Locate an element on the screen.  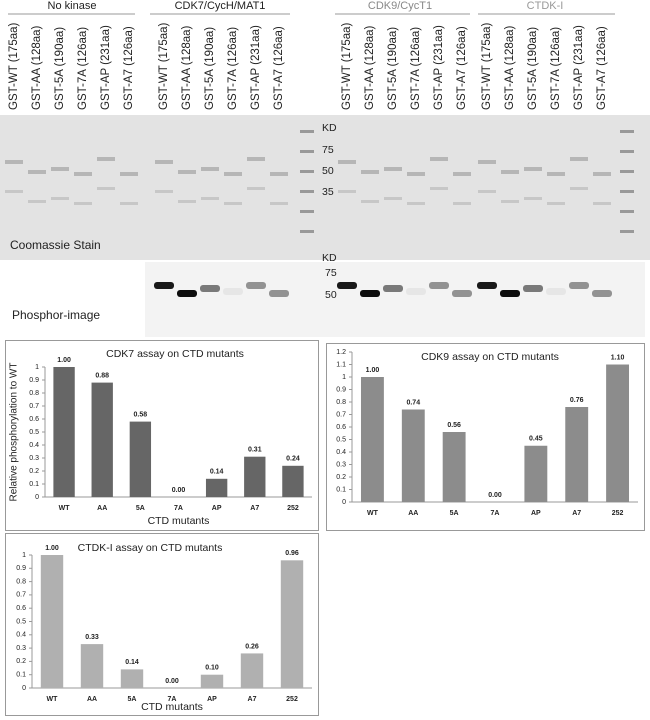
y-tick-label: 0.5 is located at coordinates (341, 439).